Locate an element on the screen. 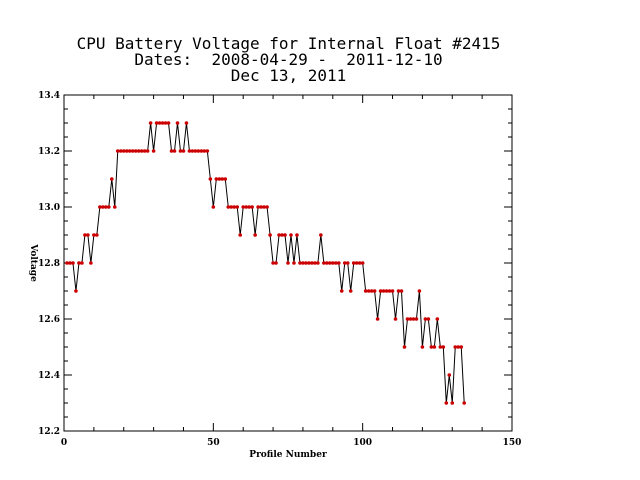  y-tick-label: 12.6 is located at coordinates (49, 320).